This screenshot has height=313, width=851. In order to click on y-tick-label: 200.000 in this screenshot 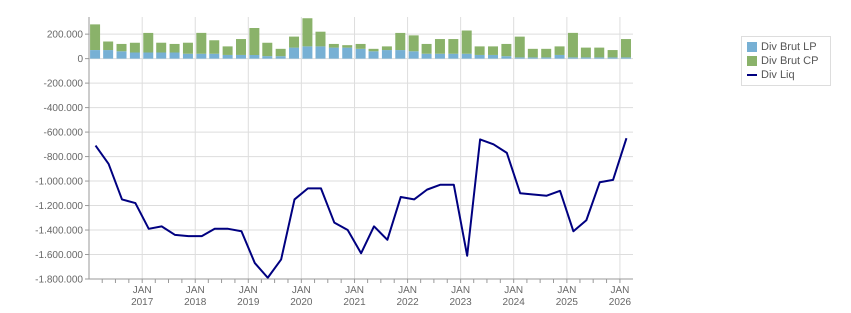, I will do `click(65, 35)`.